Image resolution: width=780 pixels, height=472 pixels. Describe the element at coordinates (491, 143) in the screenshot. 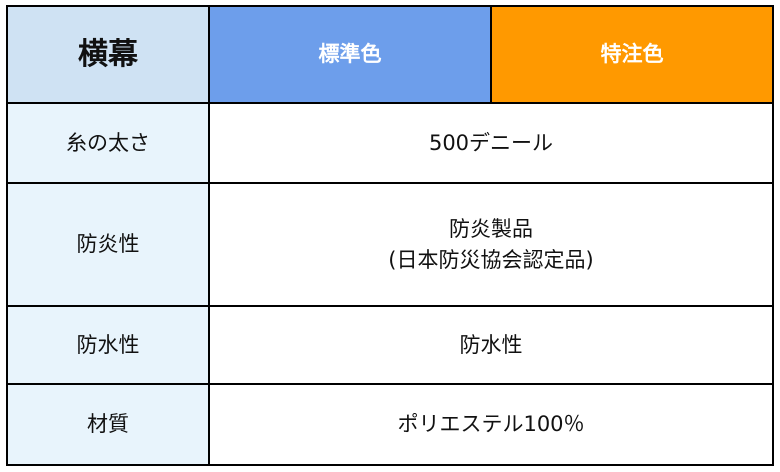

I see `row-value: 500デニール` at that location.